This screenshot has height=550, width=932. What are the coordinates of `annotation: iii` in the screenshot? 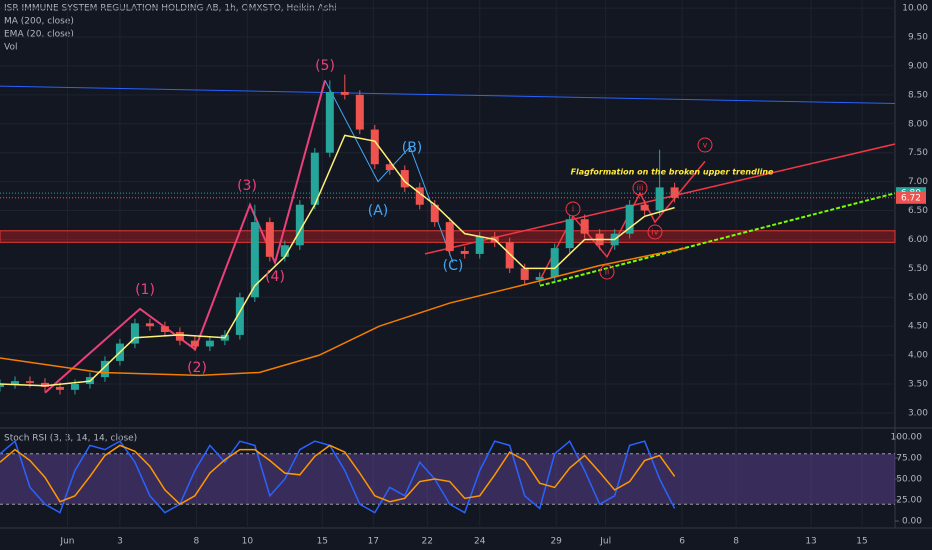 It's located at (640, 188).